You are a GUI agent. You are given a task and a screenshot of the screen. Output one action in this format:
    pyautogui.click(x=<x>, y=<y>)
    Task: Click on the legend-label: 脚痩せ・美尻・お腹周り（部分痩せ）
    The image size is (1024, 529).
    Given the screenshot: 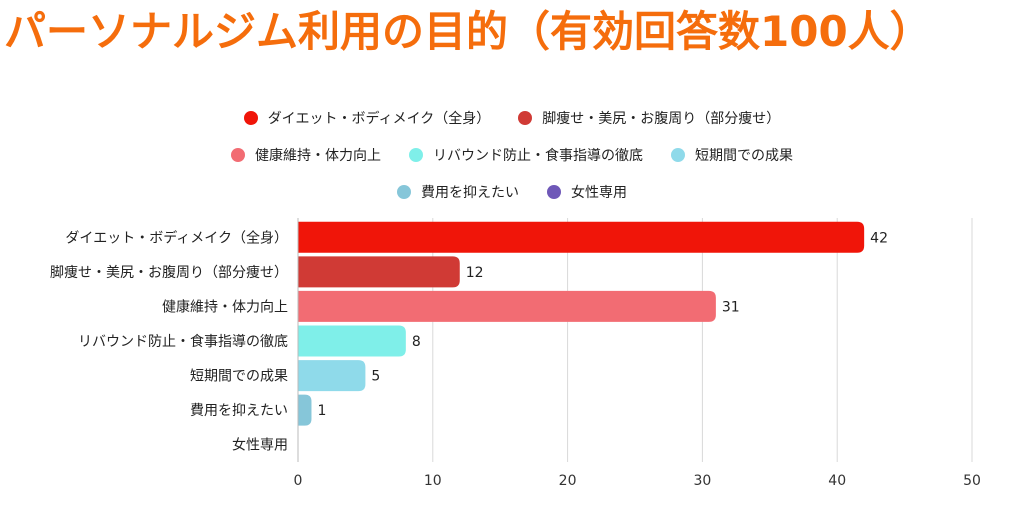 What is the action you would take?
    pyautogui.click(x=661, y=119)
    